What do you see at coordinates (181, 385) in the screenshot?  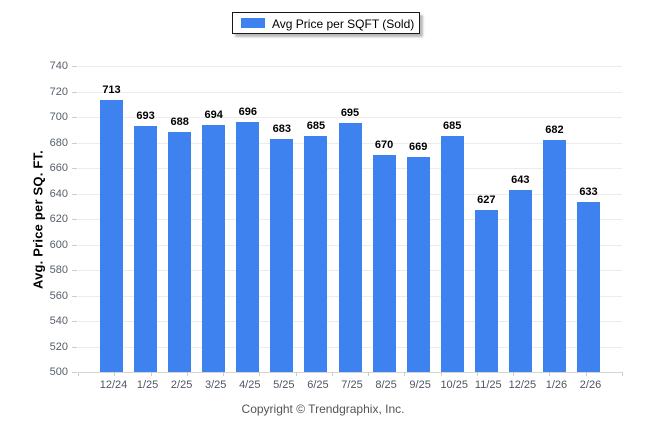 I see `x-tick-label: 2/25` at bounding box center [181, 385].